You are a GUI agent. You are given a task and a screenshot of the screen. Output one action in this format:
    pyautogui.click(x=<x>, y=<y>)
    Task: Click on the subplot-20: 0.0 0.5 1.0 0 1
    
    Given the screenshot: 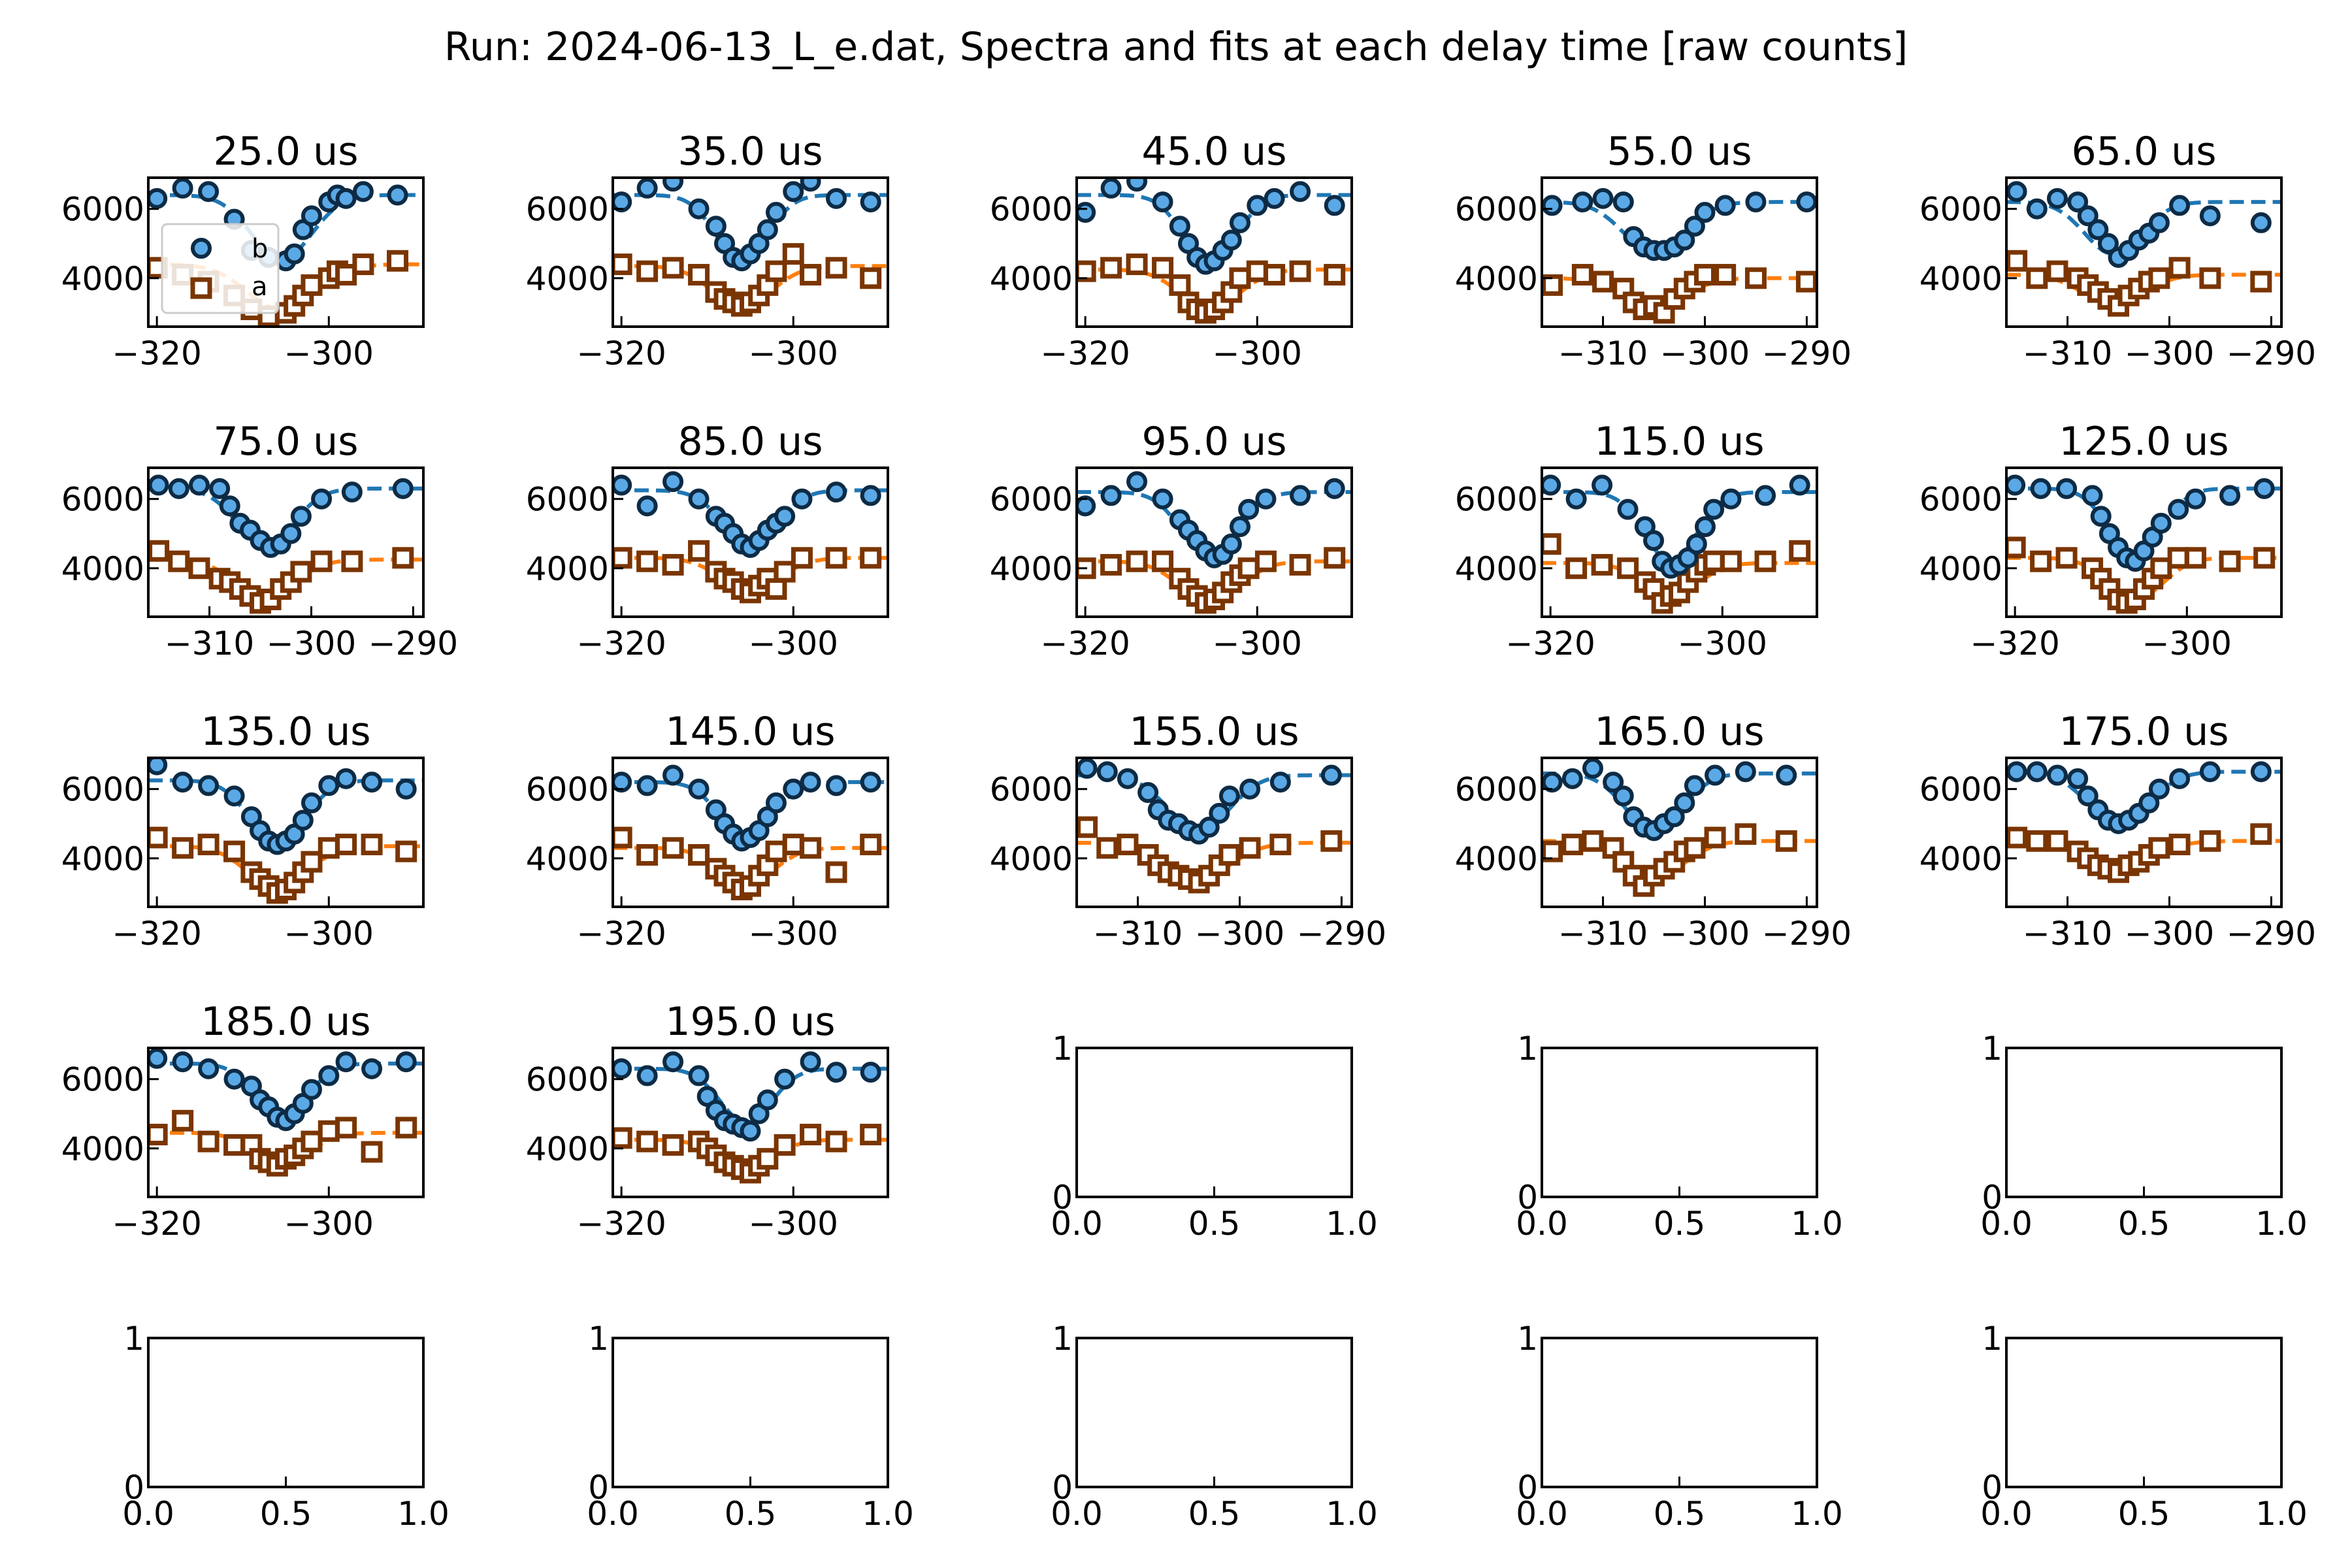 What is the action you would take?
    pyautogui.click(x=2144, y=1136)
    